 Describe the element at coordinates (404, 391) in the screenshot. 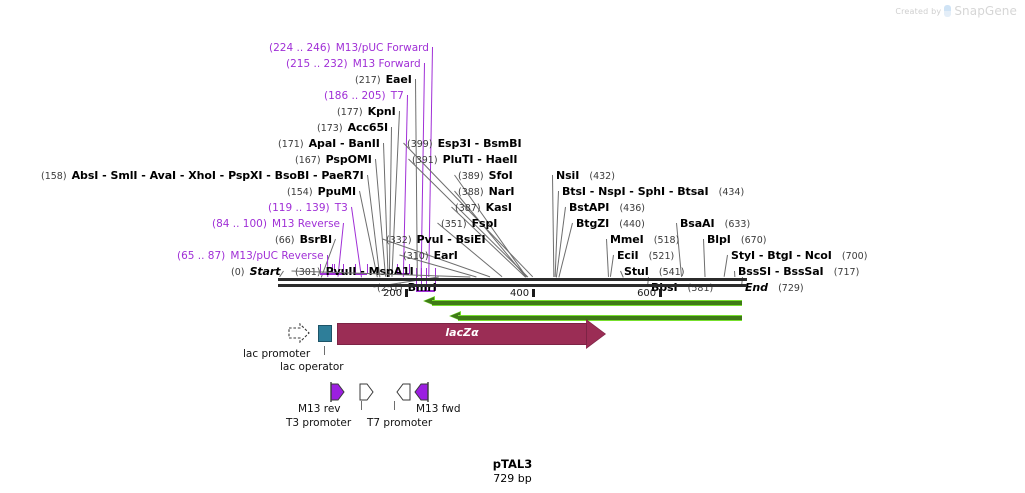

I see `t7-promoter-arrow-icon` at that location.